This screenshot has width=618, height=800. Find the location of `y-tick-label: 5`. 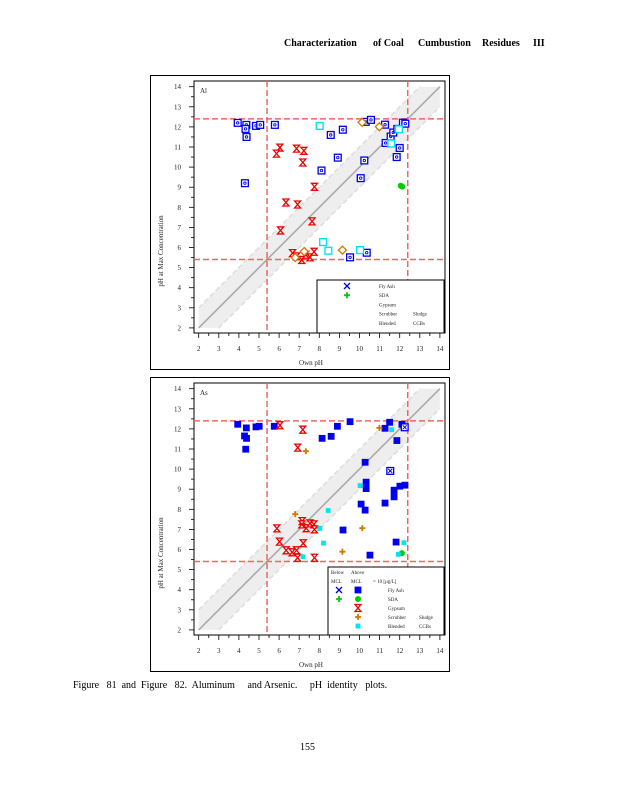

y-tick-label: 5 is located at coordinates (180, 570).